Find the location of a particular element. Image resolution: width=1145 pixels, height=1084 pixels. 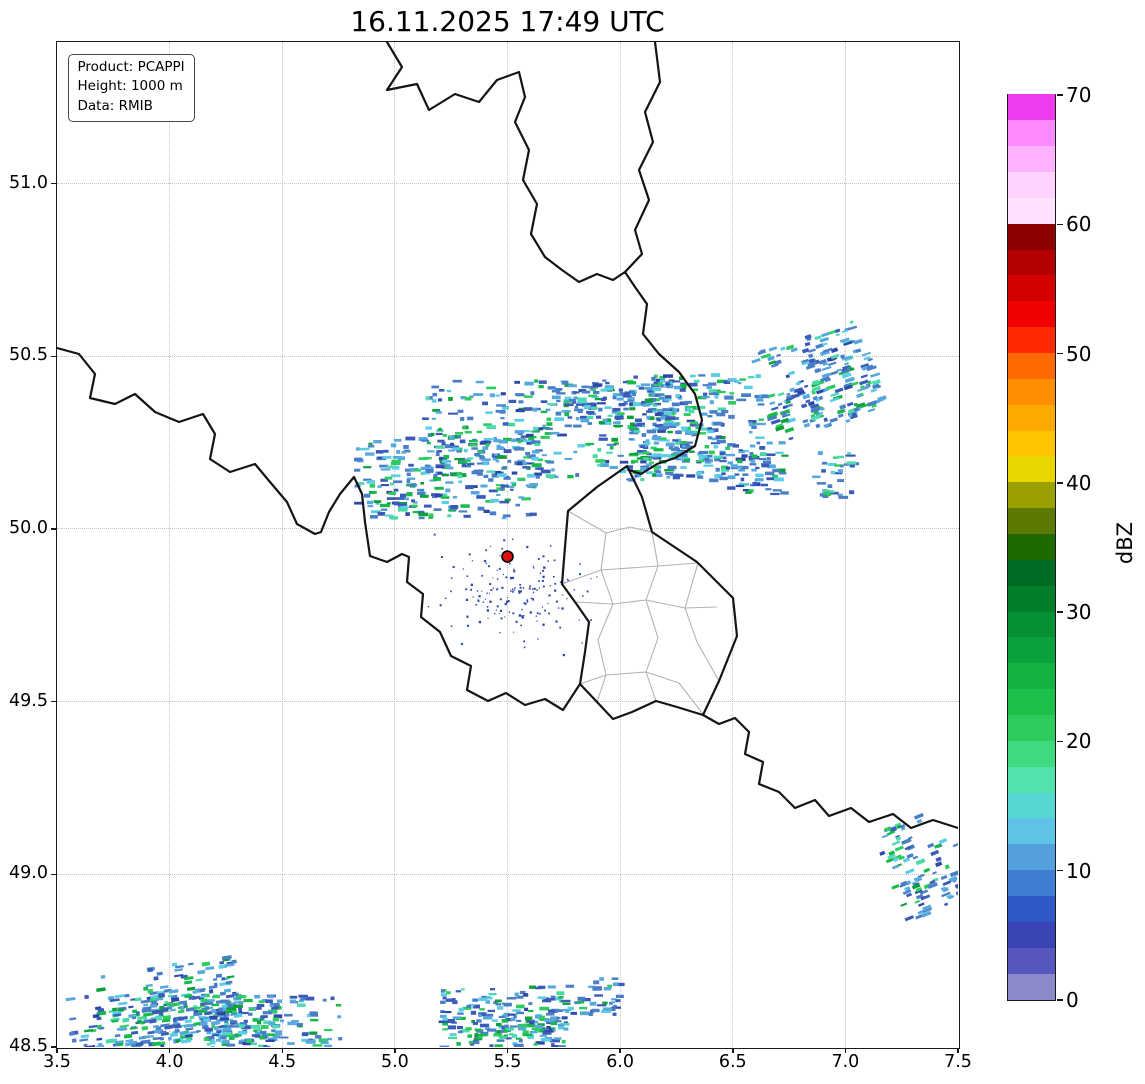

echo-region-south-east-edge is located at coordinates (918, 866).